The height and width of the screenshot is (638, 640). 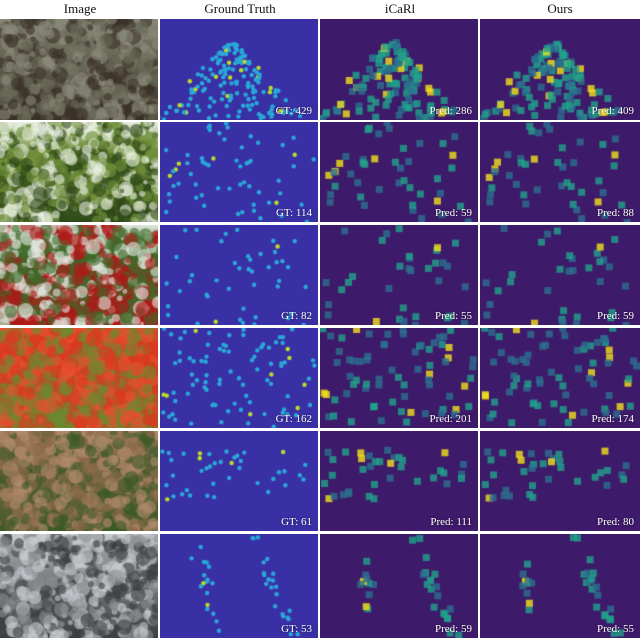 What do you see at coordinates (451, 522) in the screenshot?
I see `pred-count-label: Pred: 111` at bounding box center [451, 522].